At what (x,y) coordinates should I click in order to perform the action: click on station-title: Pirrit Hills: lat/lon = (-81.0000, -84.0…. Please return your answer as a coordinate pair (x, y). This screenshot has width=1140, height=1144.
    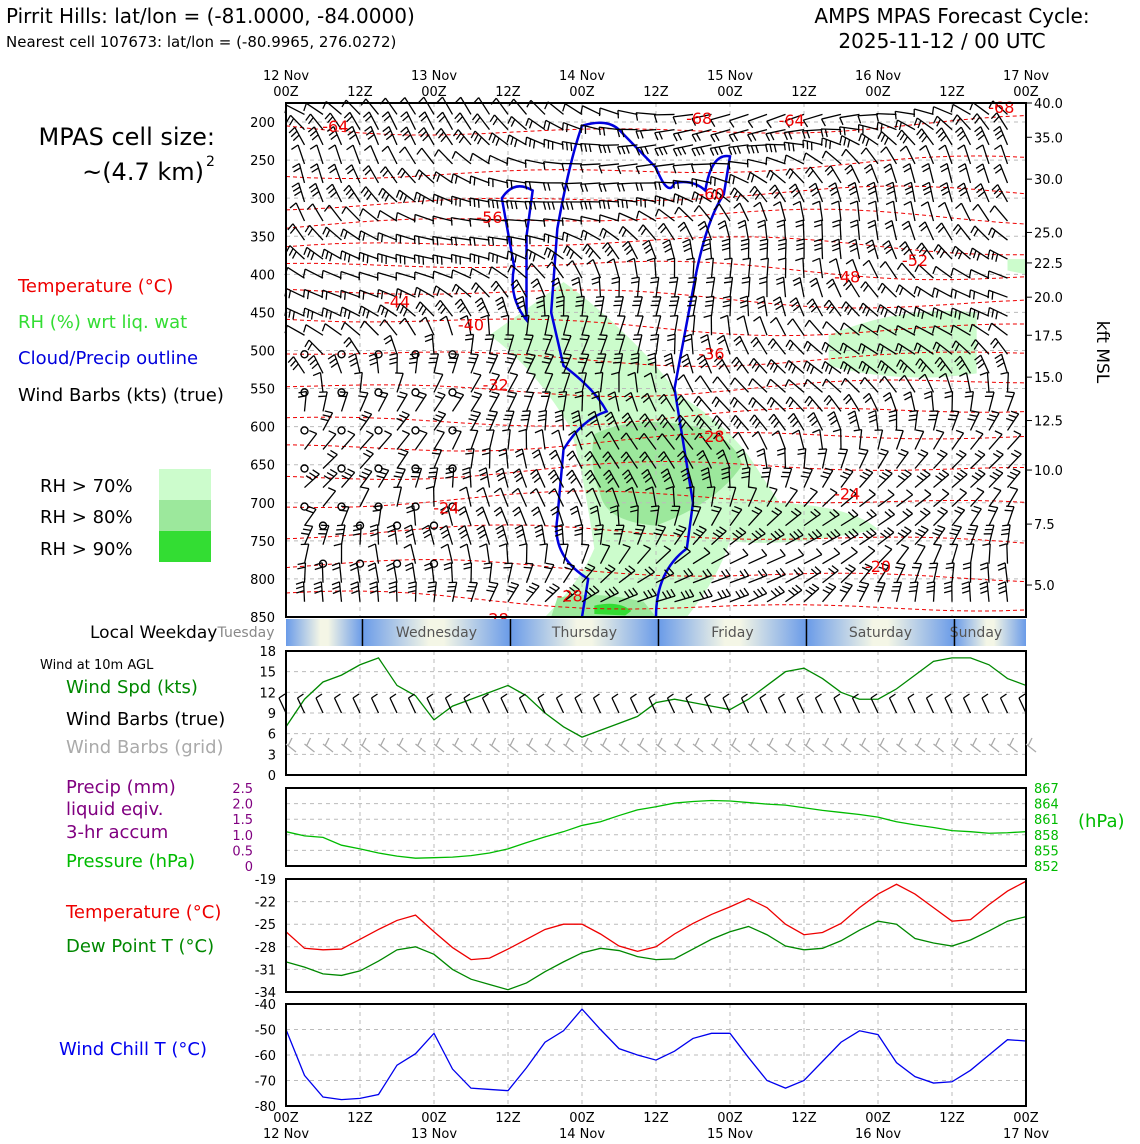
    Looking at the image, I should click on (210, 16).